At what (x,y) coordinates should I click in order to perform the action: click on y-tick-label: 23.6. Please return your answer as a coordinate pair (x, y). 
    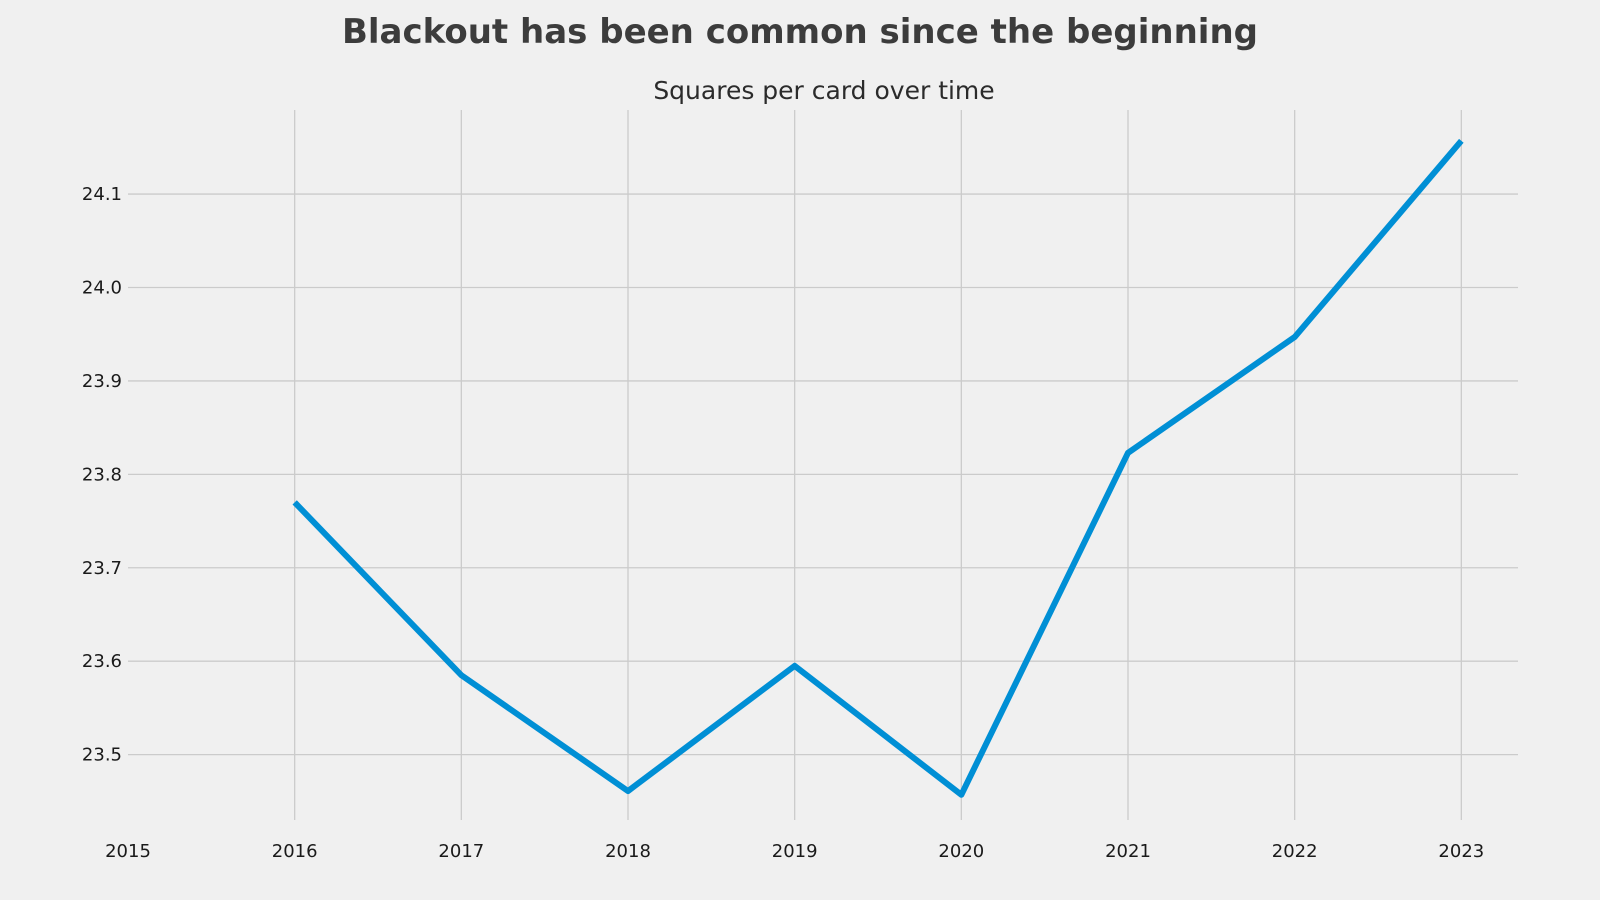
    Looking at the image, I should click on (102, 661).